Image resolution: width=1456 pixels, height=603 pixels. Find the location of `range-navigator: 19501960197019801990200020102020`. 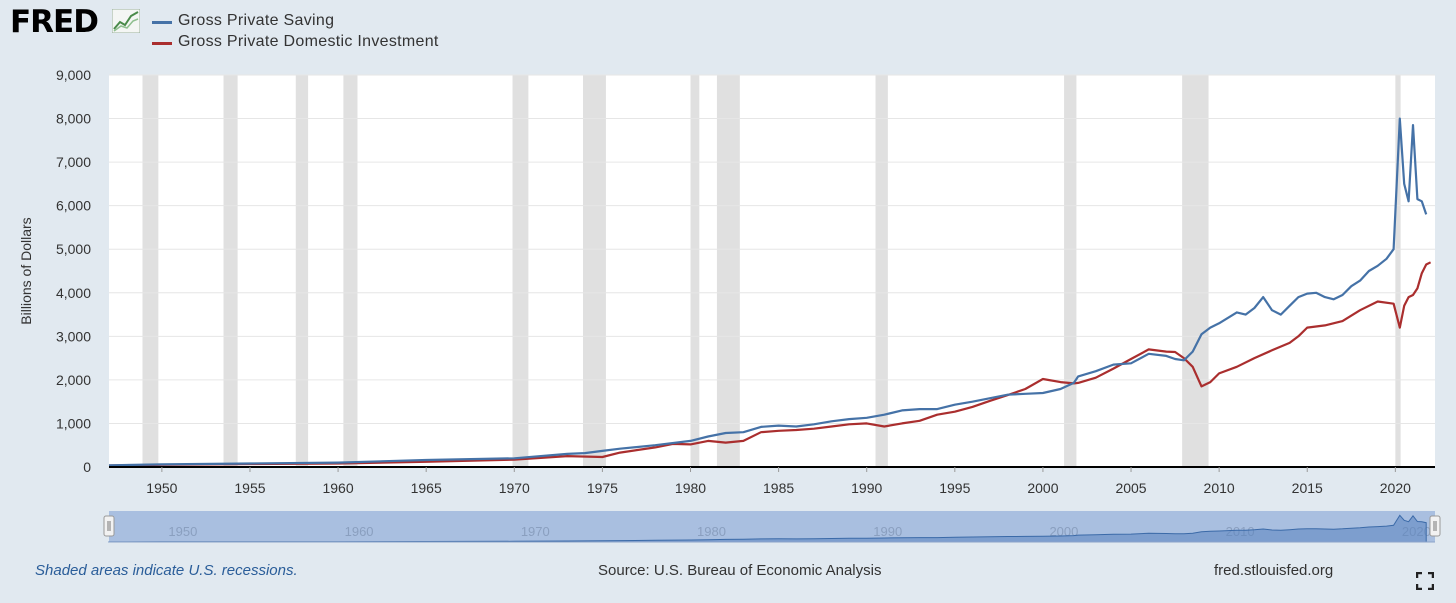

range-navigator: 19501960197019801990200020102020 is located at coordinates (772, 527).